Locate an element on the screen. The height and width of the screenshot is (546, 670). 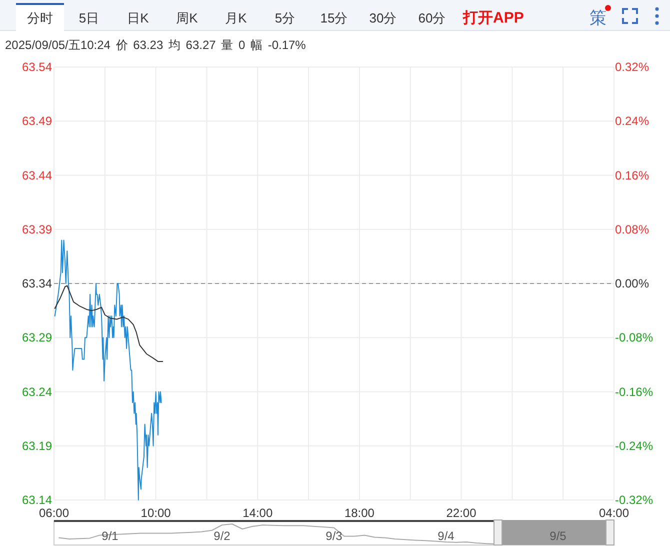
tab-label: 分时 is located at coordinates (40, 18).